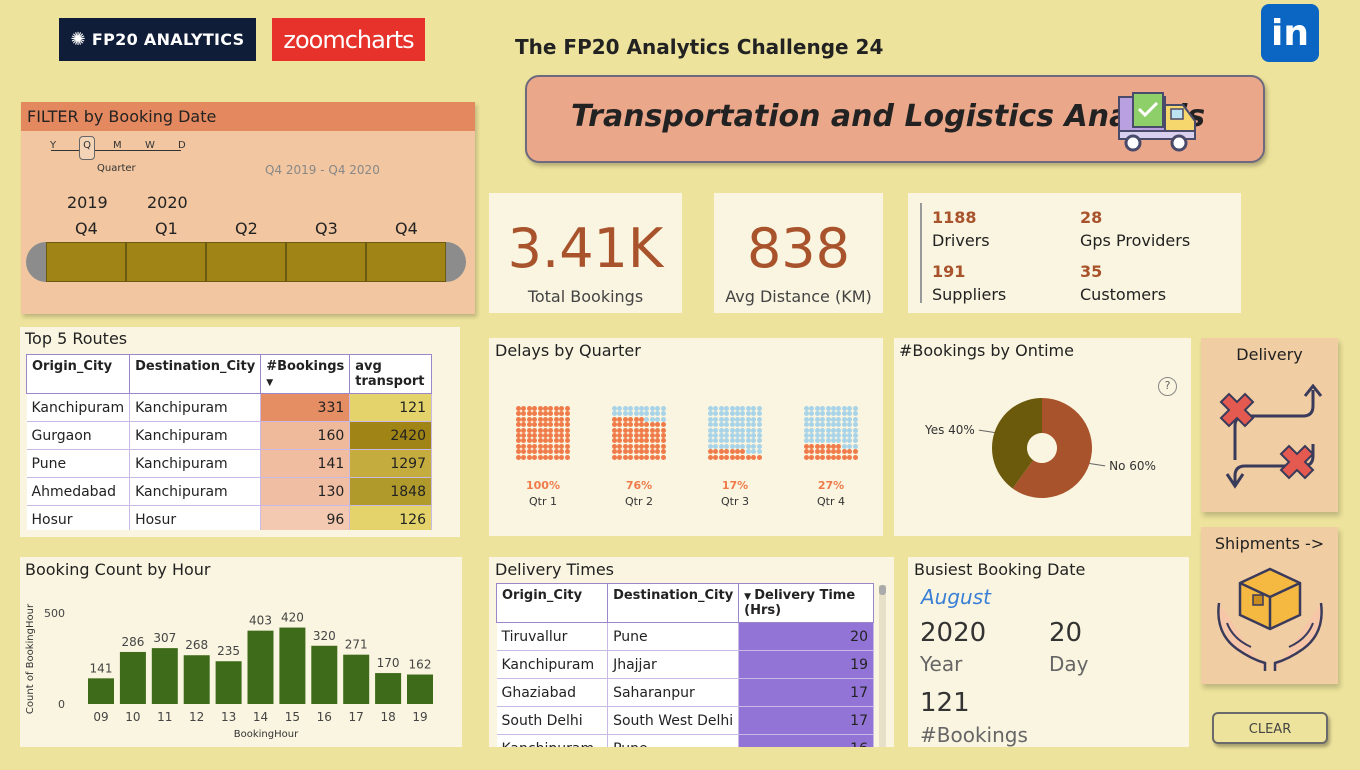 Image resolution: width=1360 pixels, height=770 pixels. Describe the element at coordinates (1290, 33) in the screenshot. I see `linkedin-icon: in` at that location.